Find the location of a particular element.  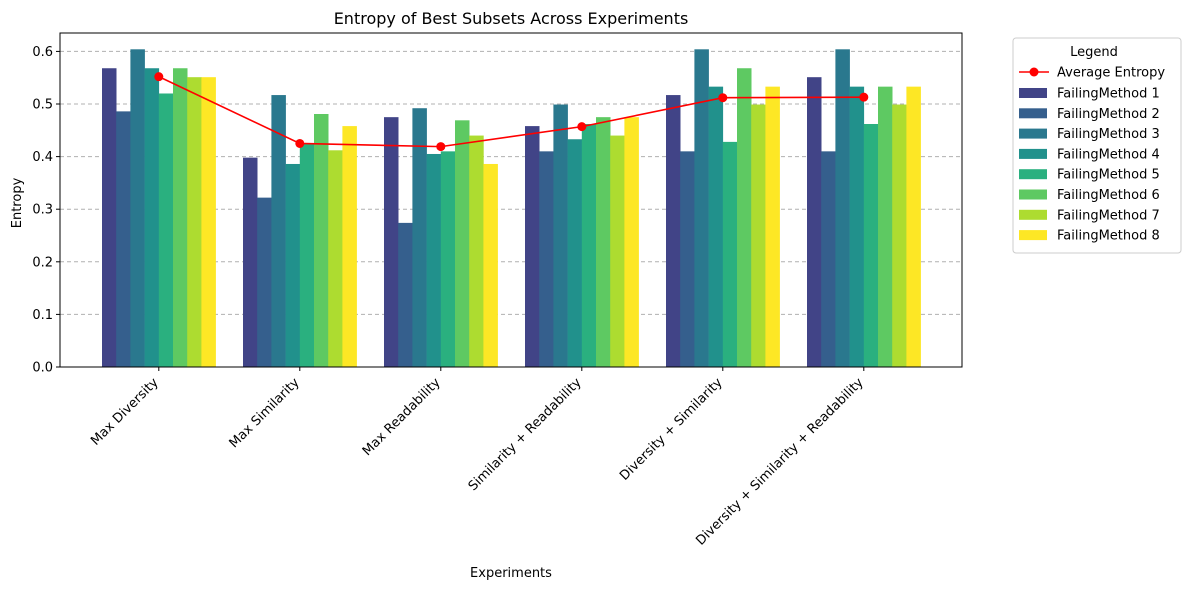

x-tick-label: Diversity + Similarity + Readability is located at coordinates (780, 462).